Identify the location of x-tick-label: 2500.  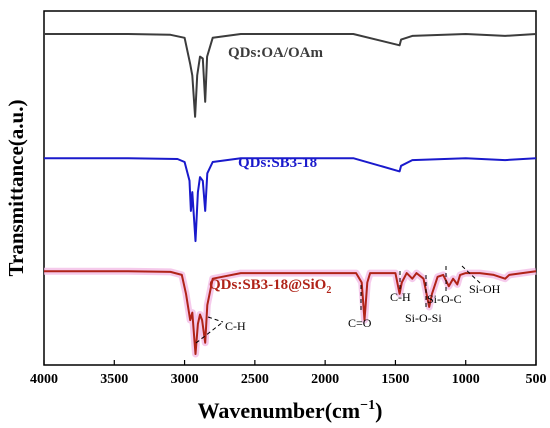
(255, 379).